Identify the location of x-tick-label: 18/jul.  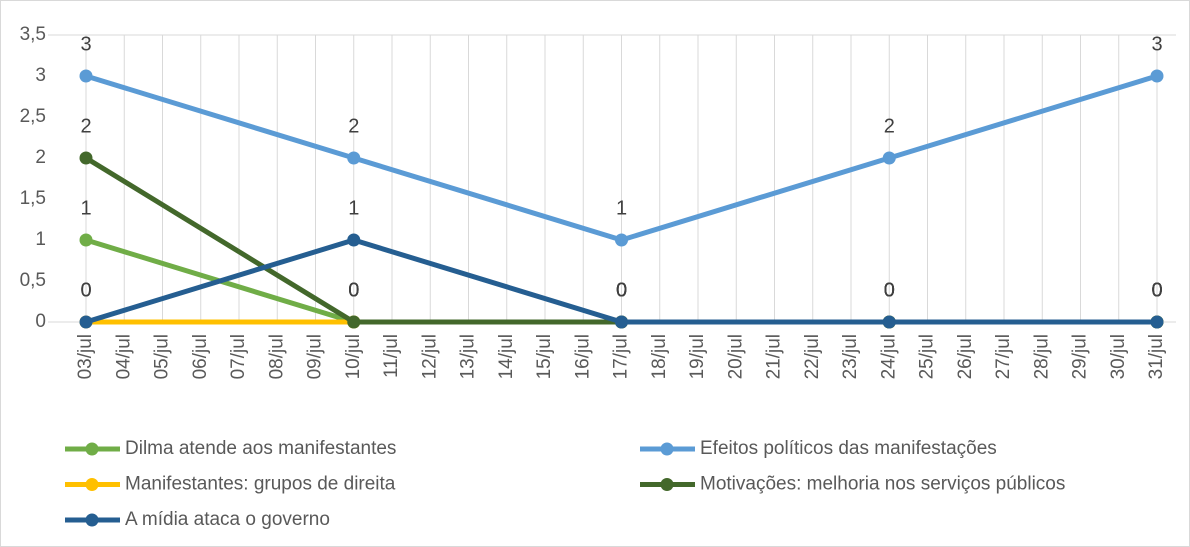
(659, 356).